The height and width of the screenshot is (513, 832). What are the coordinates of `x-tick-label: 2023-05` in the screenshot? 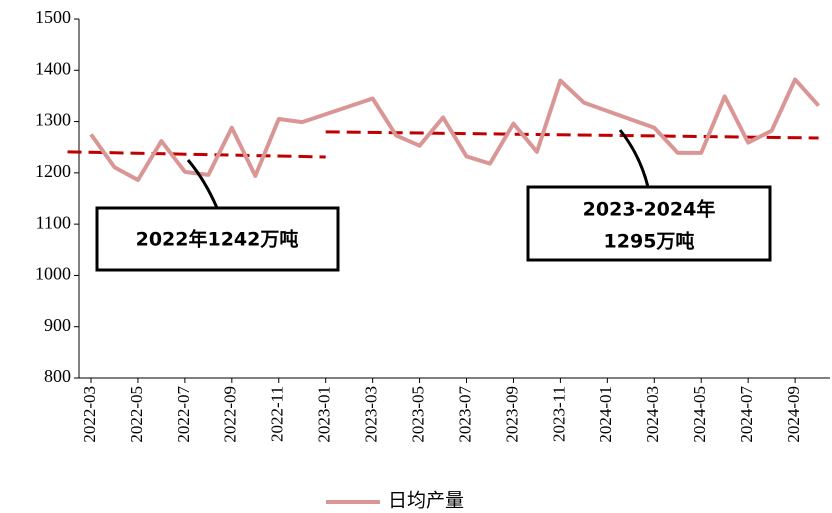 It's located at (417, 414).